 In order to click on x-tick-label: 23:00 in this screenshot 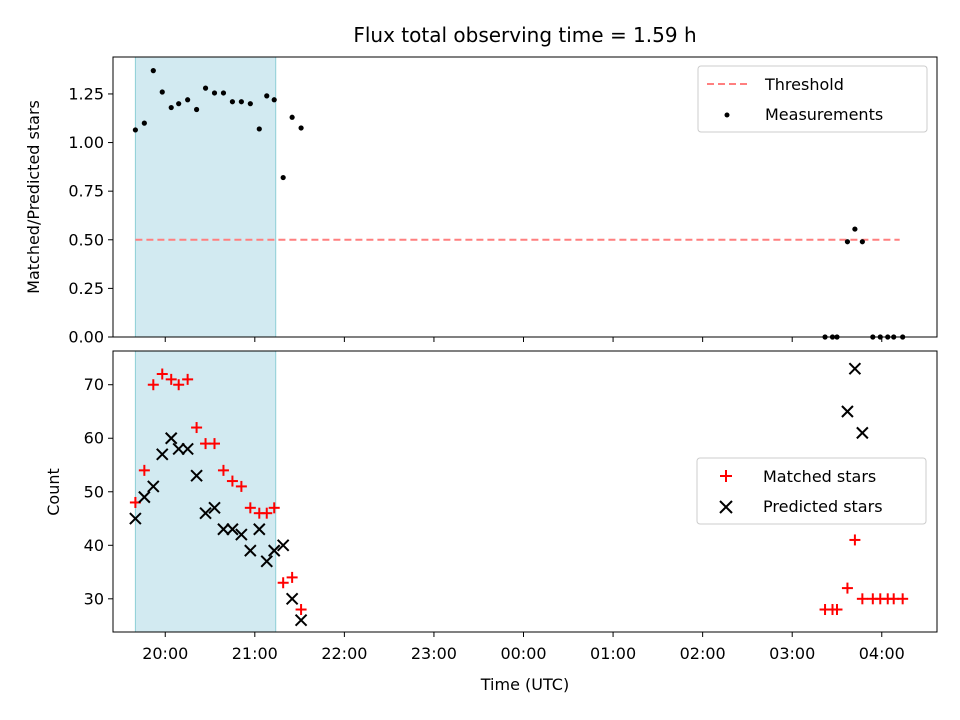, I will do `click(434, 653)`.